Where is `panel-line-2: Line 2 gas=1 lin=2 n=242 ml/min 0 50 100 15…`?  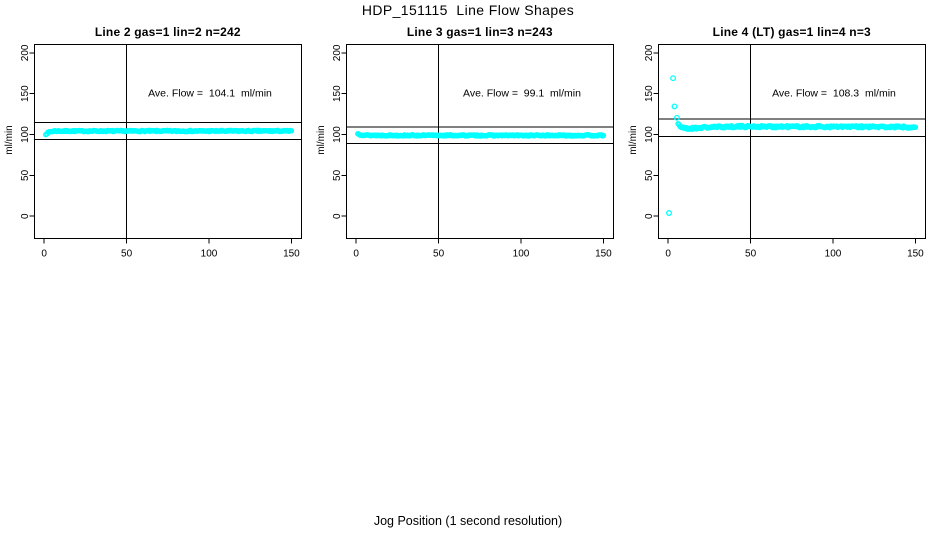 panel-line-2: Line 2 gas=1 lin=2 n=242 ml/min 0 50 100 15… is located at coordinates (153, 142).